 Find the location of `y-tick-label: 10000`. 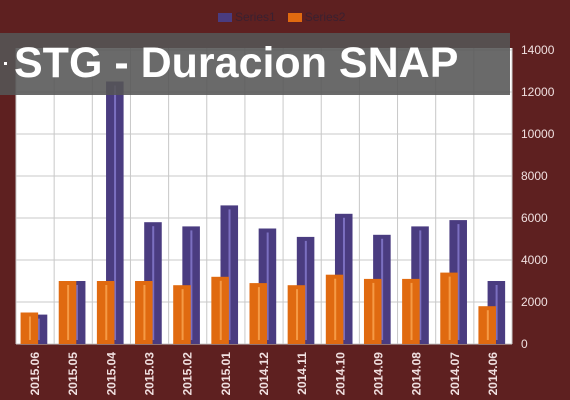

y-tick-label: 10000 is located at coordinates (538, 134).